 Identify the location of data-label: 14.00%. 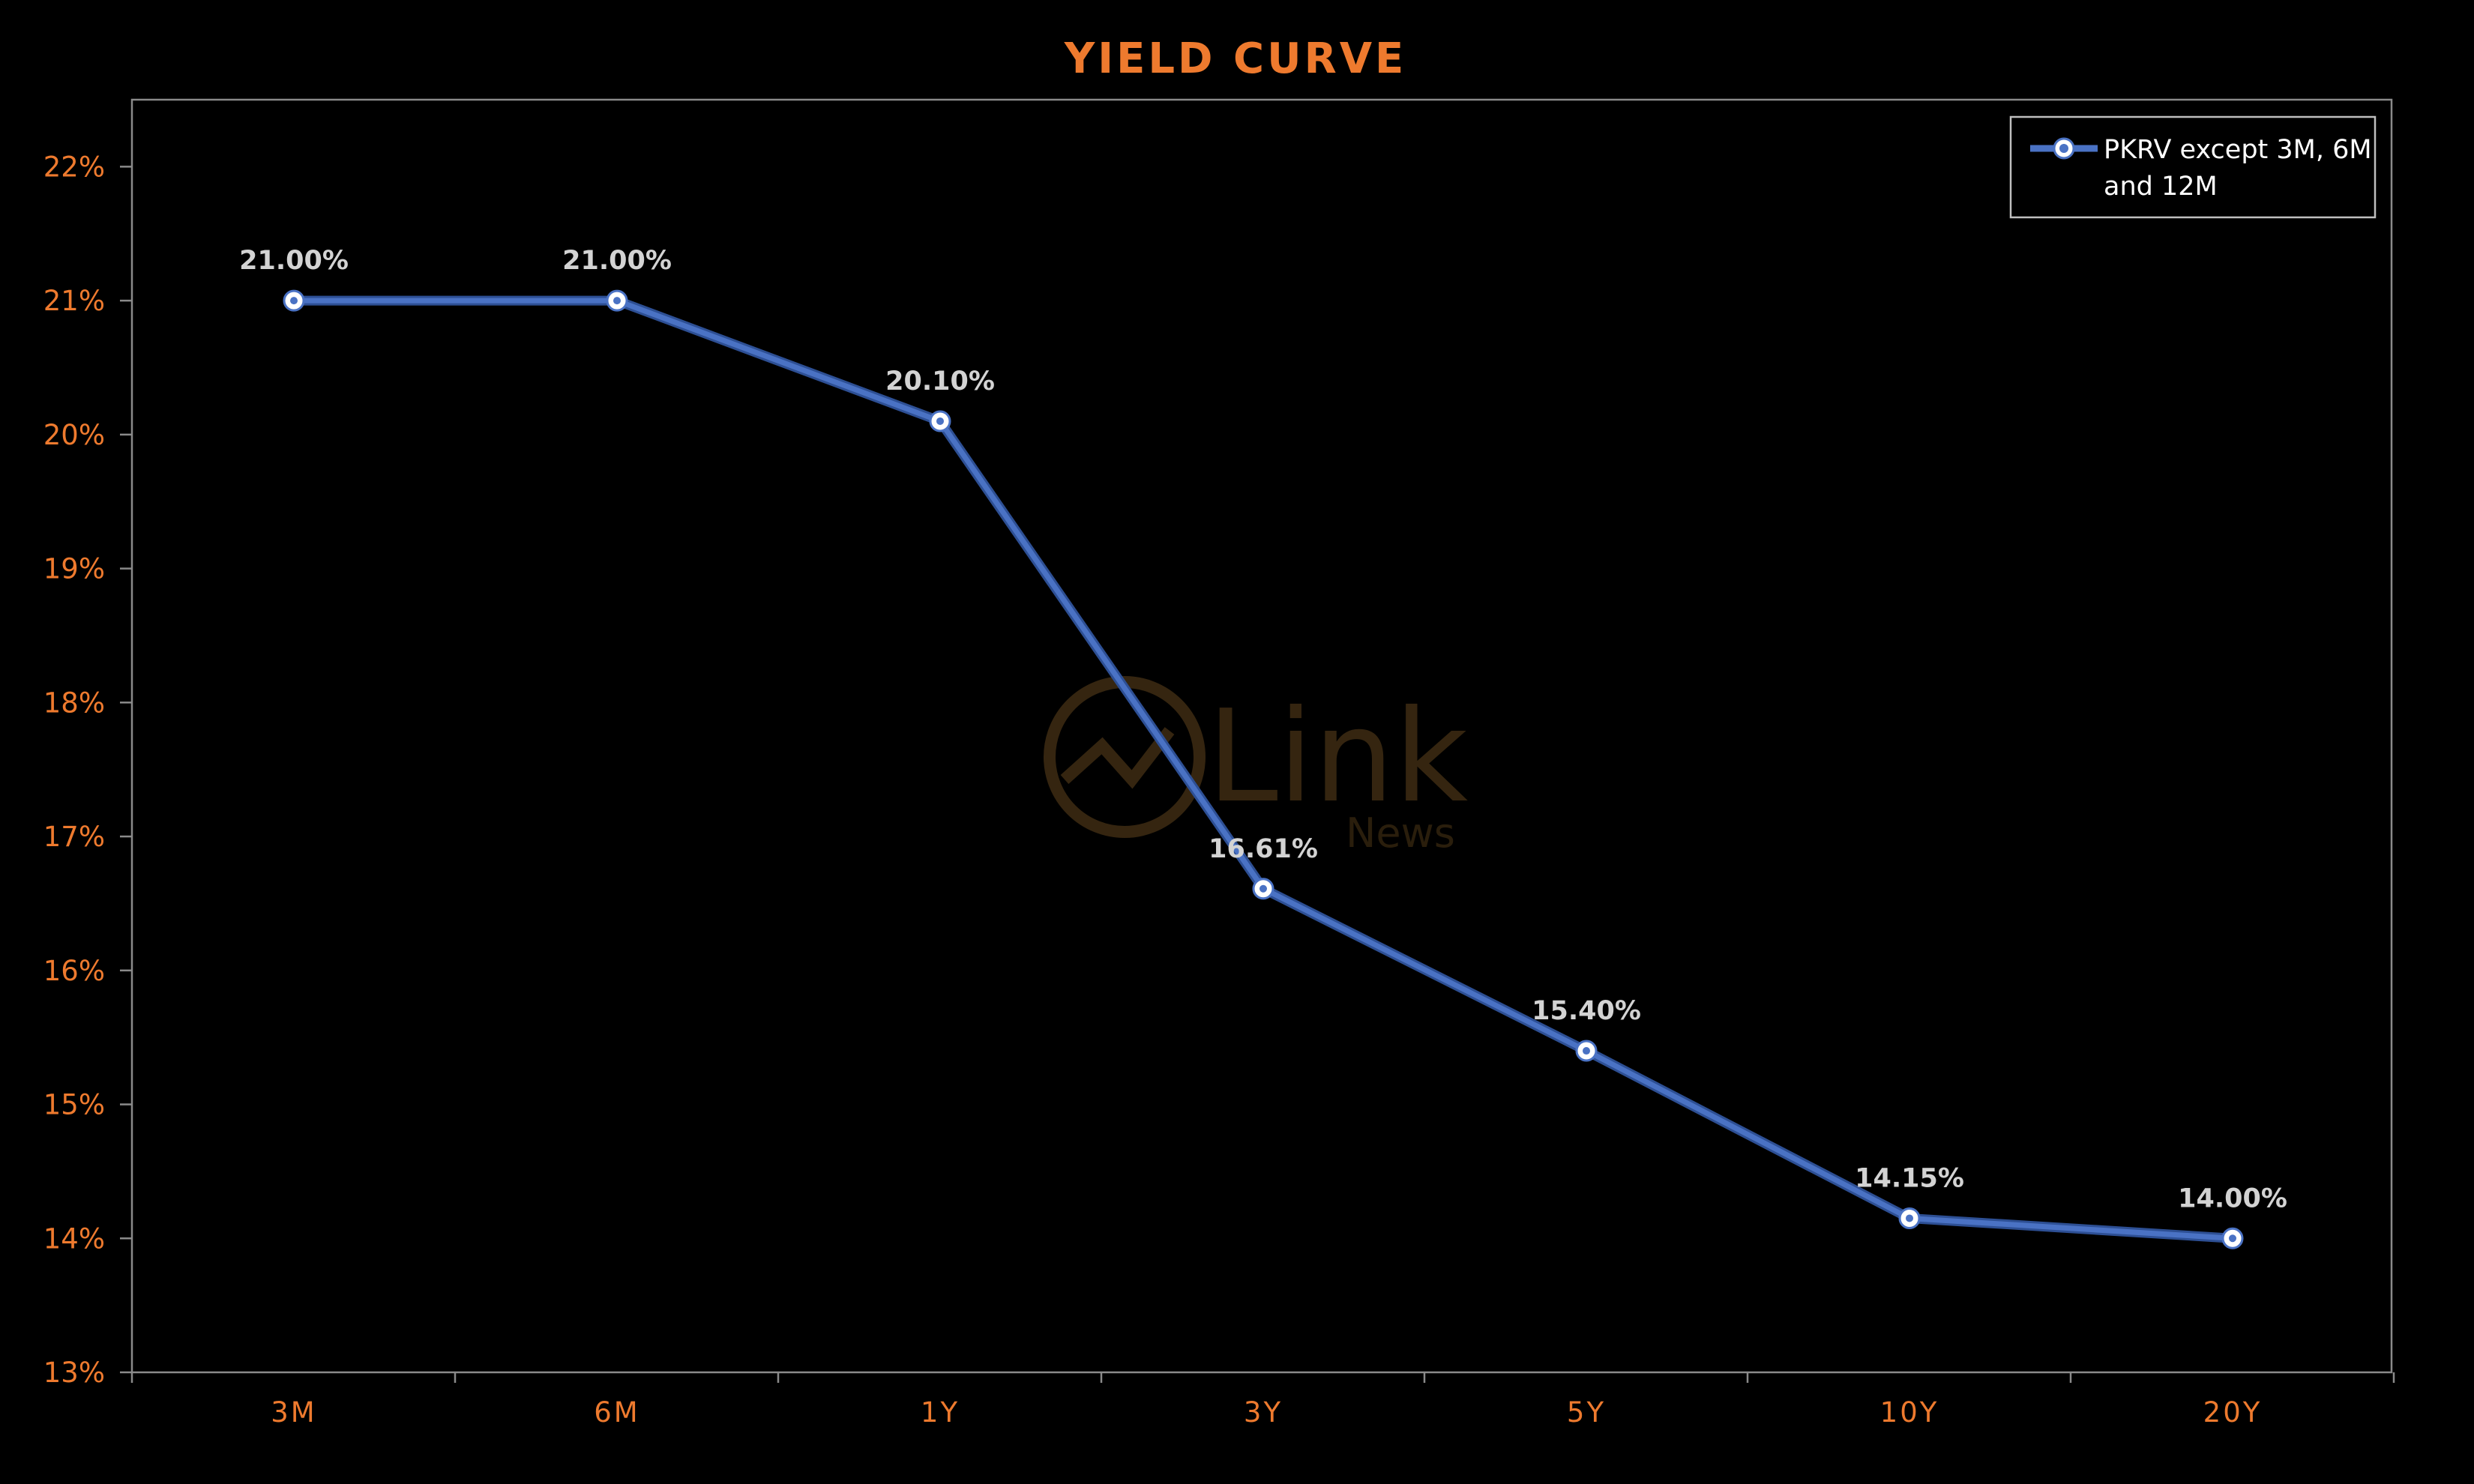
(2232, 1198).